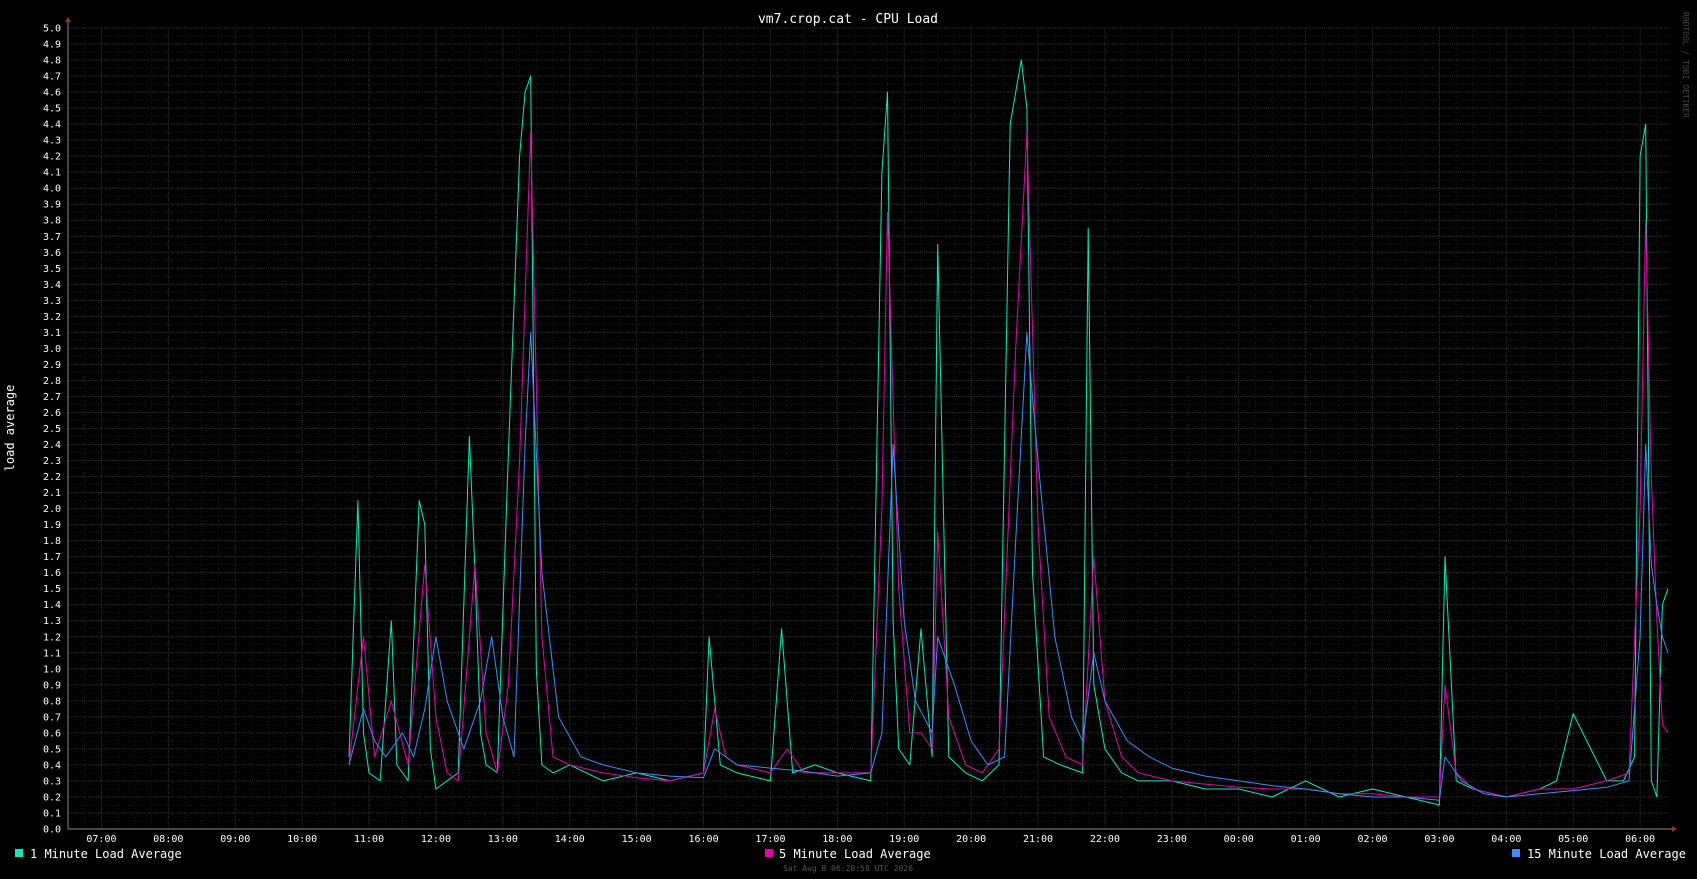  Describe the element at coordinates (52, 317) in the screenshot. I see `y-tick-label: 3.2` at that location.